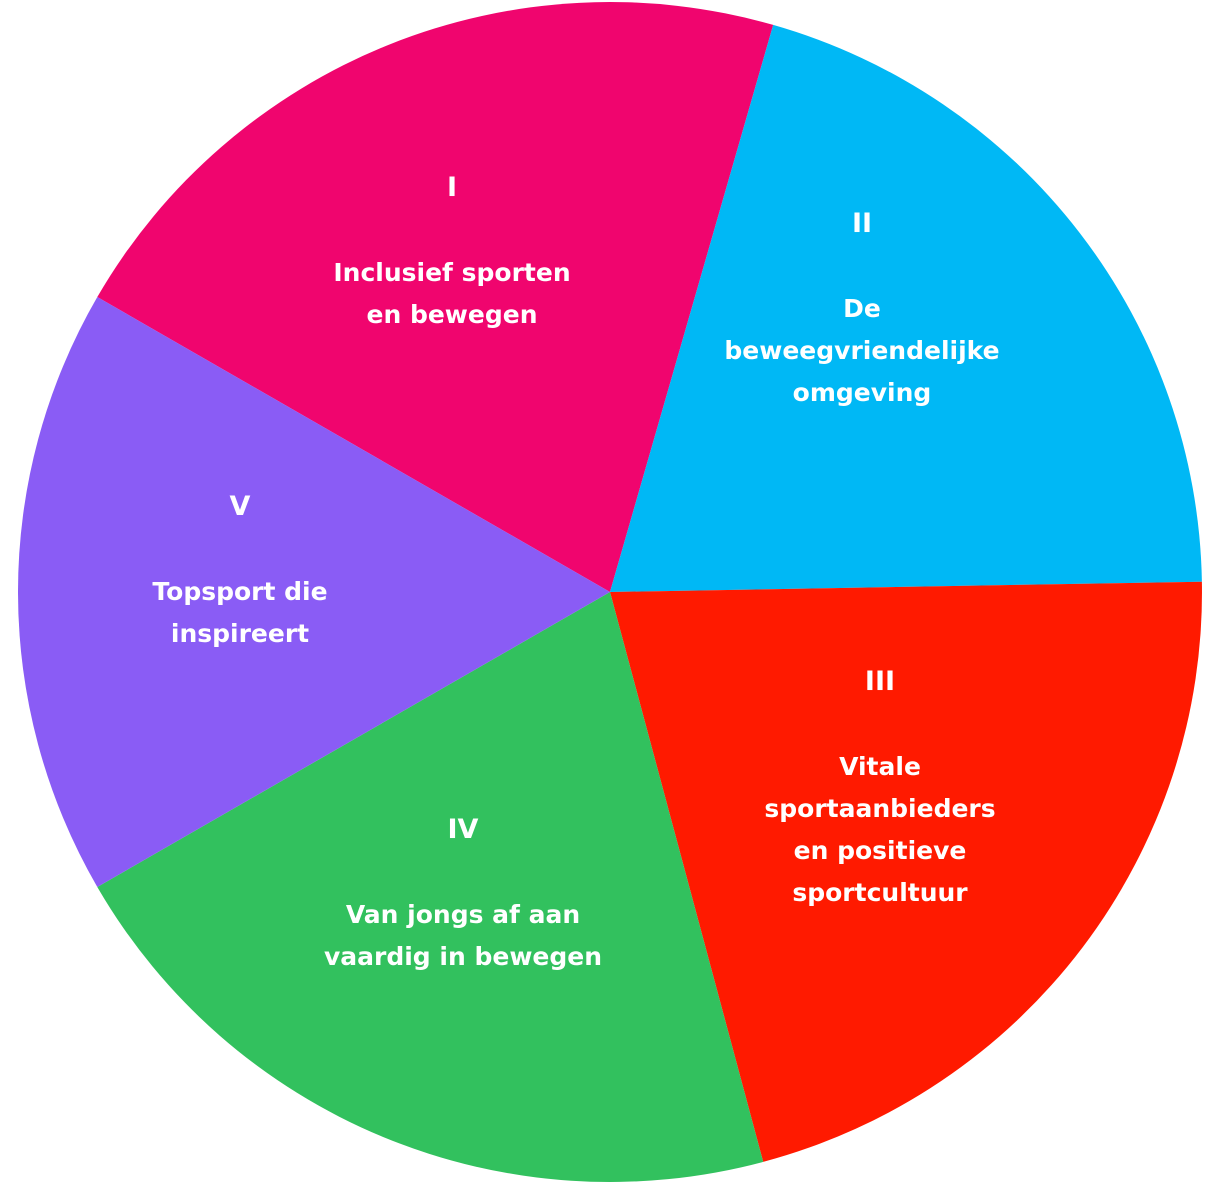 This screenshot has width=1210, height=1184. Describe the element at coordinates (880, 892) in the screenshot. I see `segment-title-line: sportcultuur` at that location.